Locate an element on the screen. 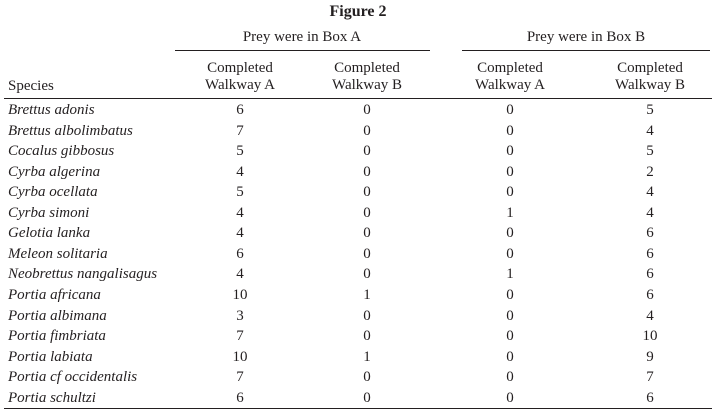 This screenshot has width=716, height=411. species-name: Neobrettus nangalisagus is located at coordinates (83, 274).